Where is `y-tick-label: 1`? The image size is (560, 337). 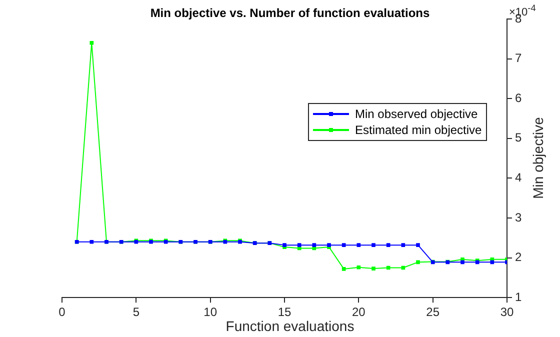 y-tick-label: 1 is located at coordinates (518, 297).